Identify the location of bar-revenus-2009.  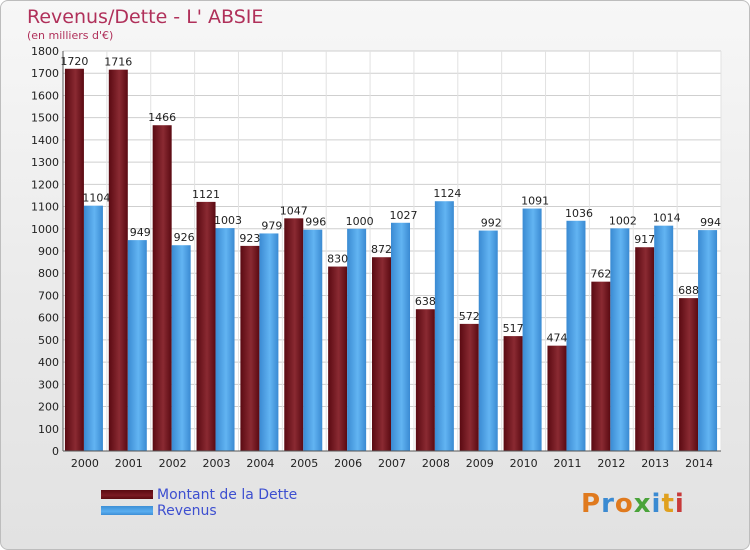
(488, 340).